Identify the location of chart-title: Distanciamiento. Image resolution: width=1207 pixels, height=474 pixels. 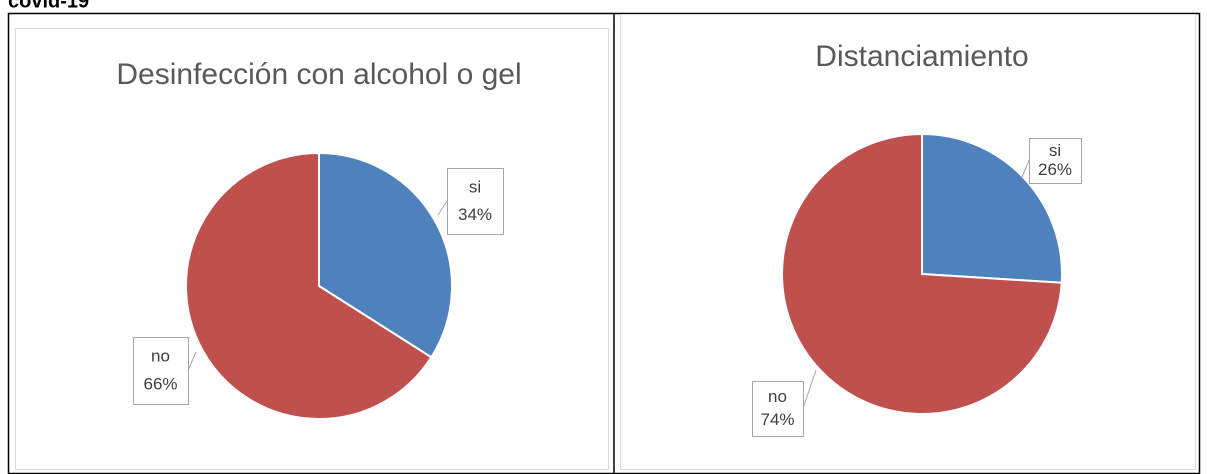
(921, 56).